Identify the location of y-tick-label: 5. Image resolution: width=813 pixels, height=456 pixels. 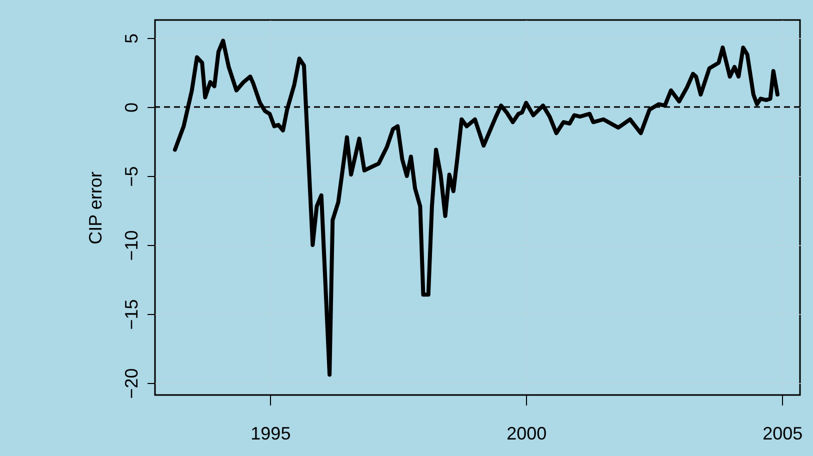
(132, 38).